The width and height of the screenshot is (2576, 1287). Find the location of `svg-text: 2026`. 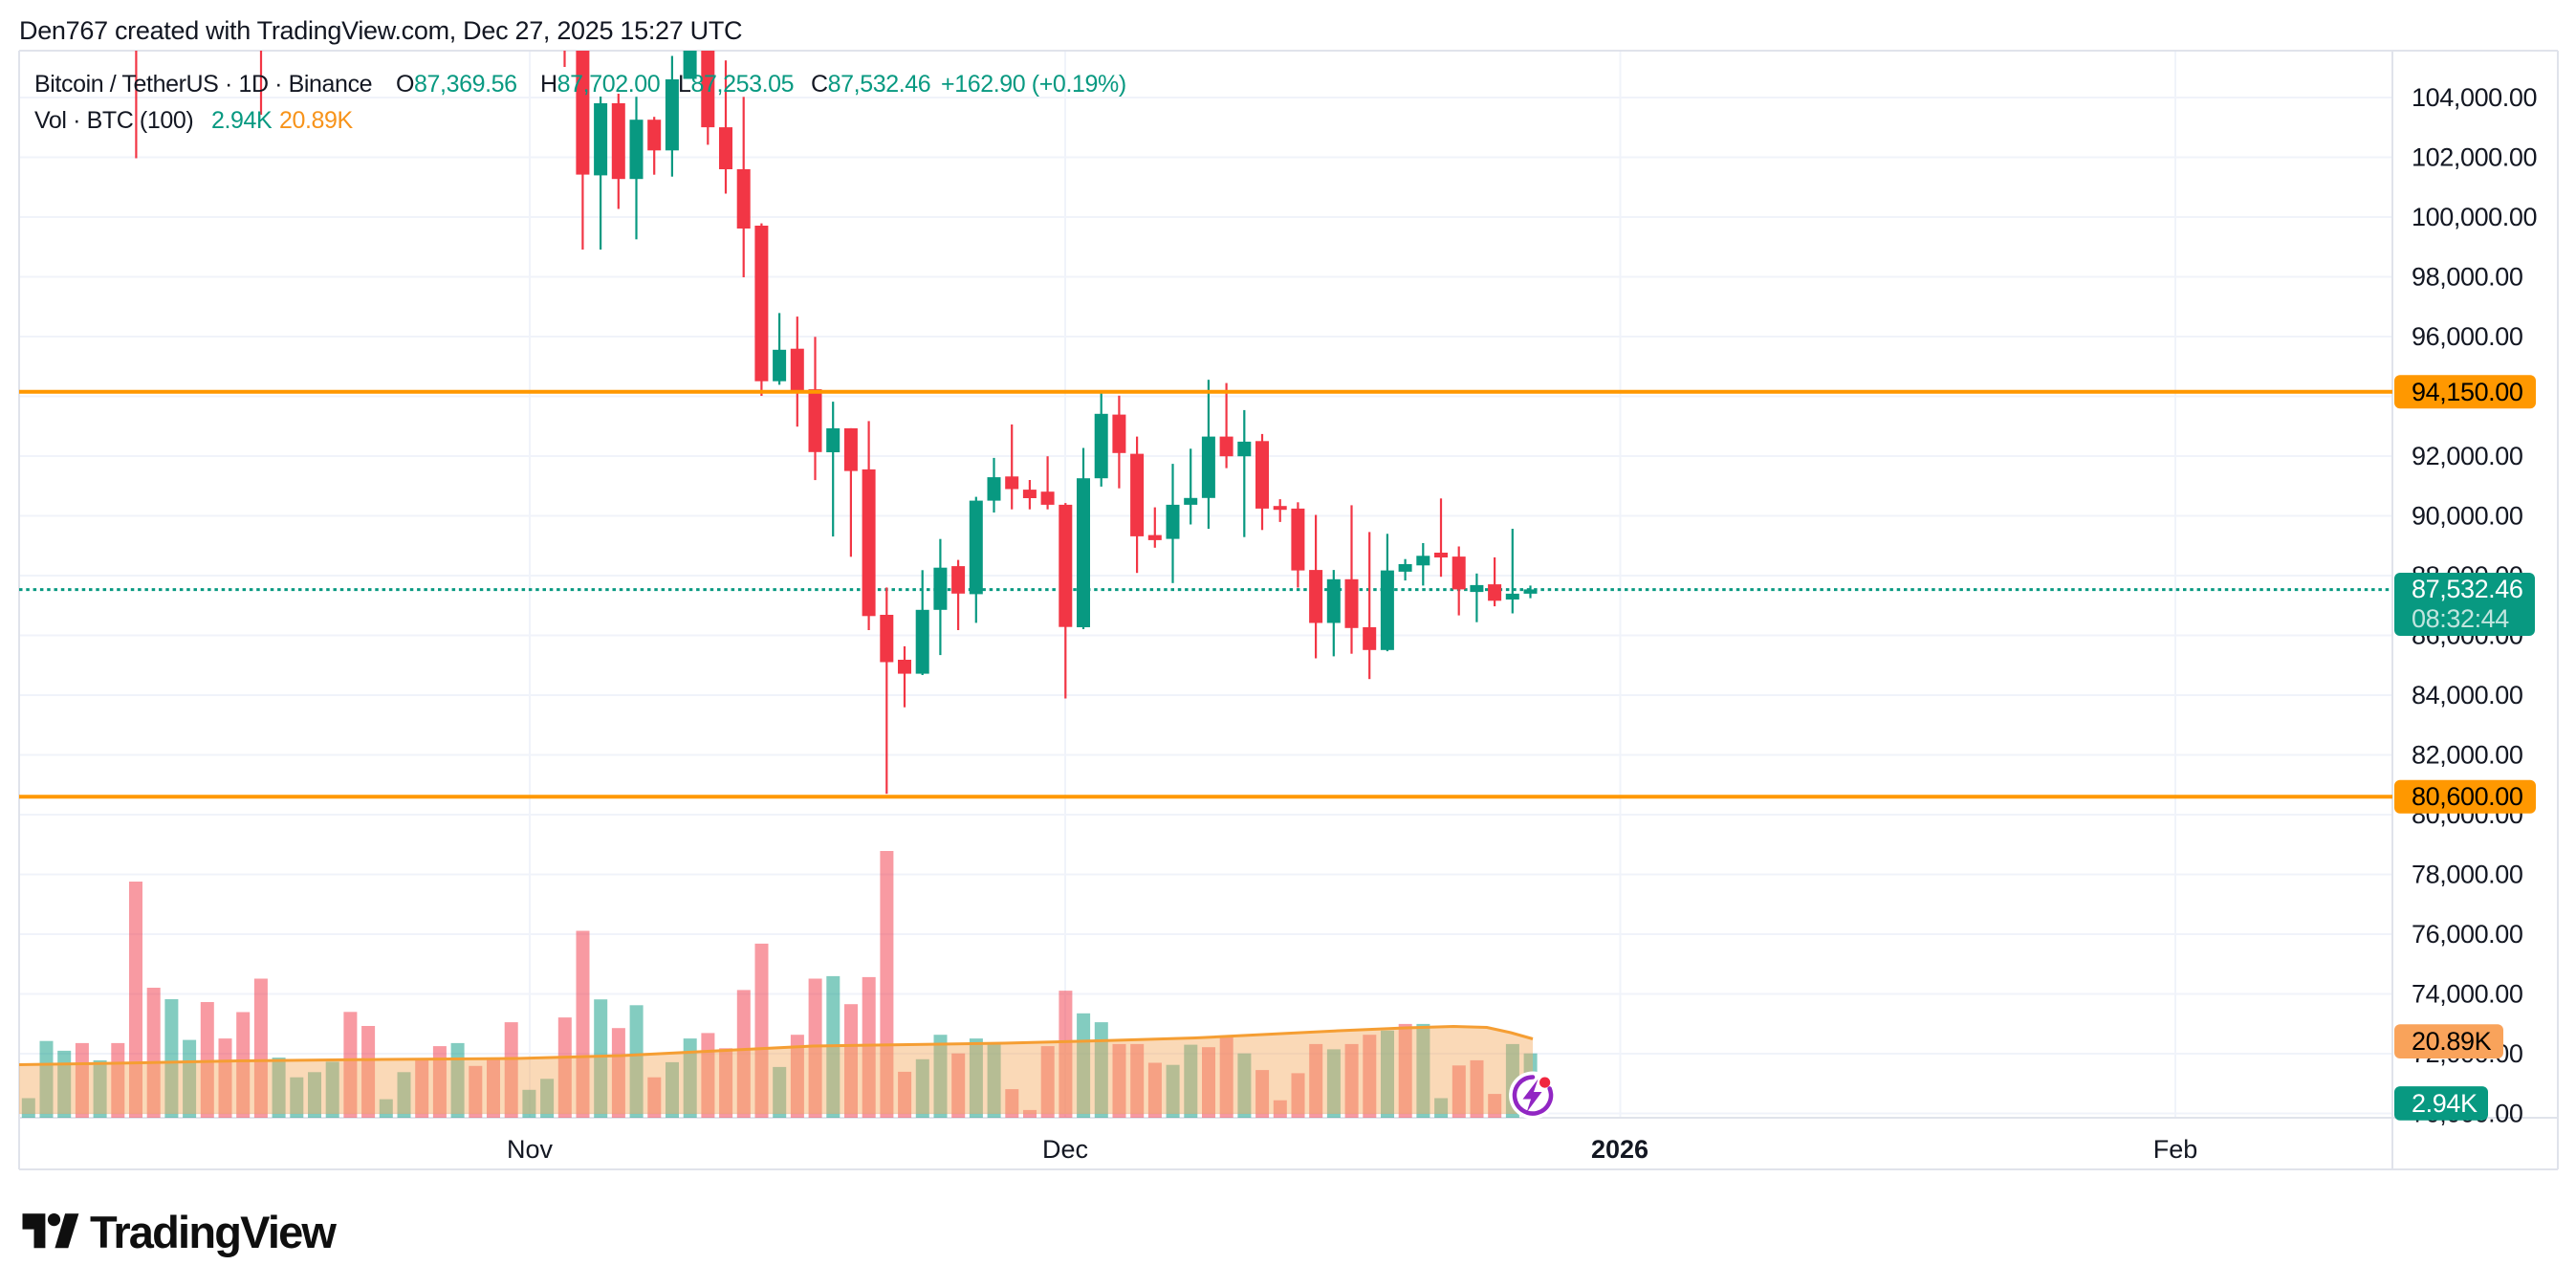

svg-text: 2026 is located at coordinates (1619, 1150).